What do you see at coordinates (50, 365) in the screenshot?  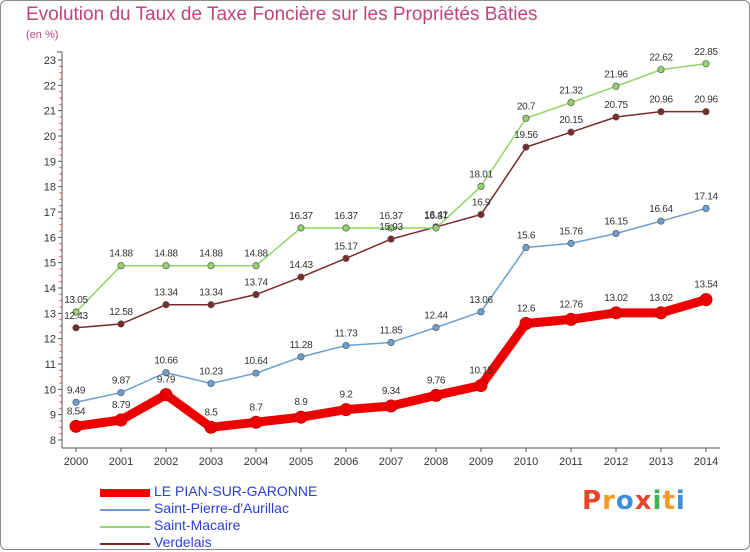 I see `y-tick-label: 11` at bounding box center [50, 365].